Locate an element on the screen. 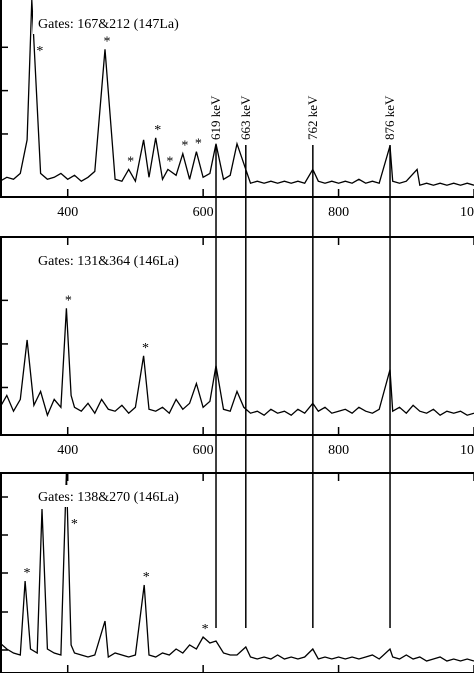  energy-label: 619 keV is located at coordinates (215, 117).